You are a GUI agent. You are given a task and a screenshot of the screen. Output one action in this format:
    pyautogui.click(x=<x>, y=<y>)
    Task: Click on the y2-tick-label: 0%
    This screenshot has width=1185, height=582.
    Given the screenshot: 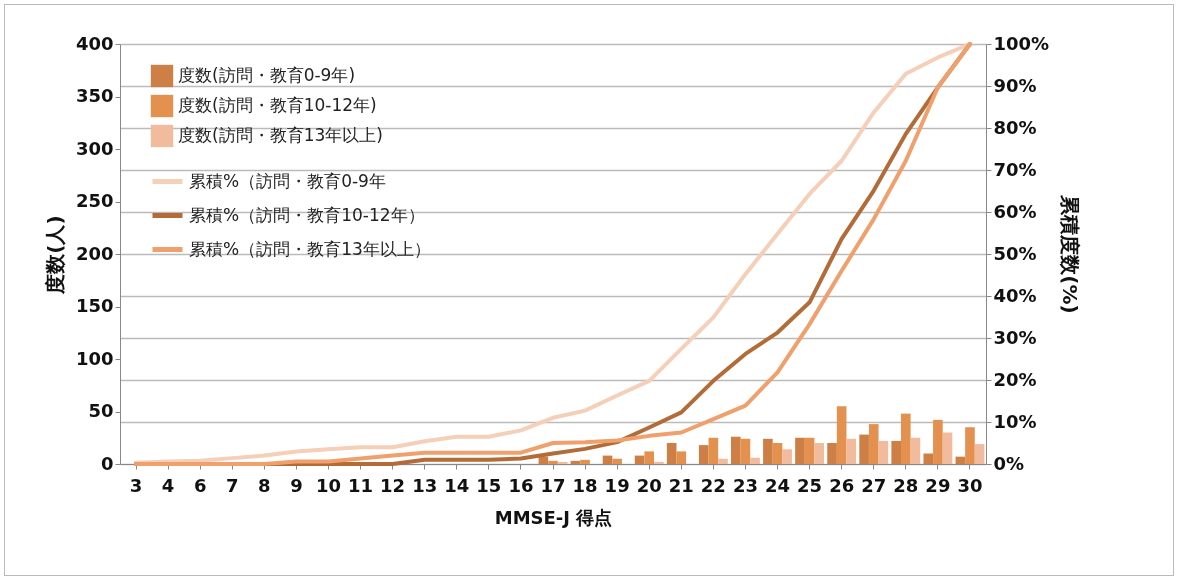 What is the action you would take?
    pyautogui.click(x=1009, y=463)
    